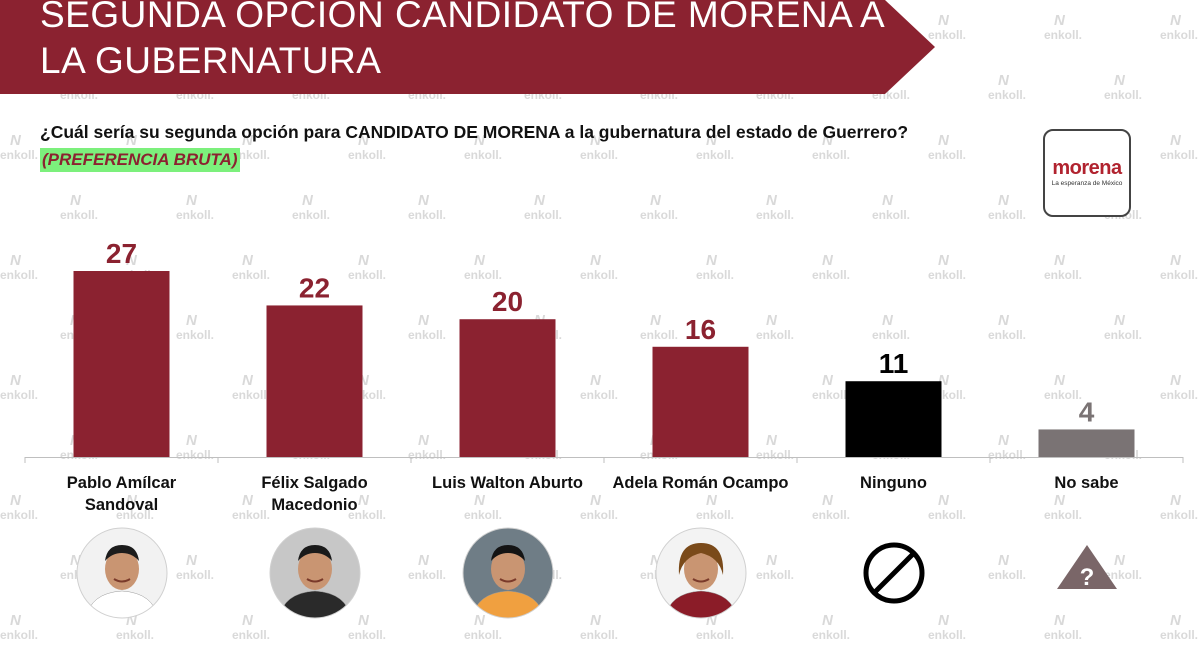  What do you see at coordinates (140, 160) in the screenshot?
I see `subtitle-highlight: (PREFERENCIA BRUTA)` at bounding box center [140, 160].